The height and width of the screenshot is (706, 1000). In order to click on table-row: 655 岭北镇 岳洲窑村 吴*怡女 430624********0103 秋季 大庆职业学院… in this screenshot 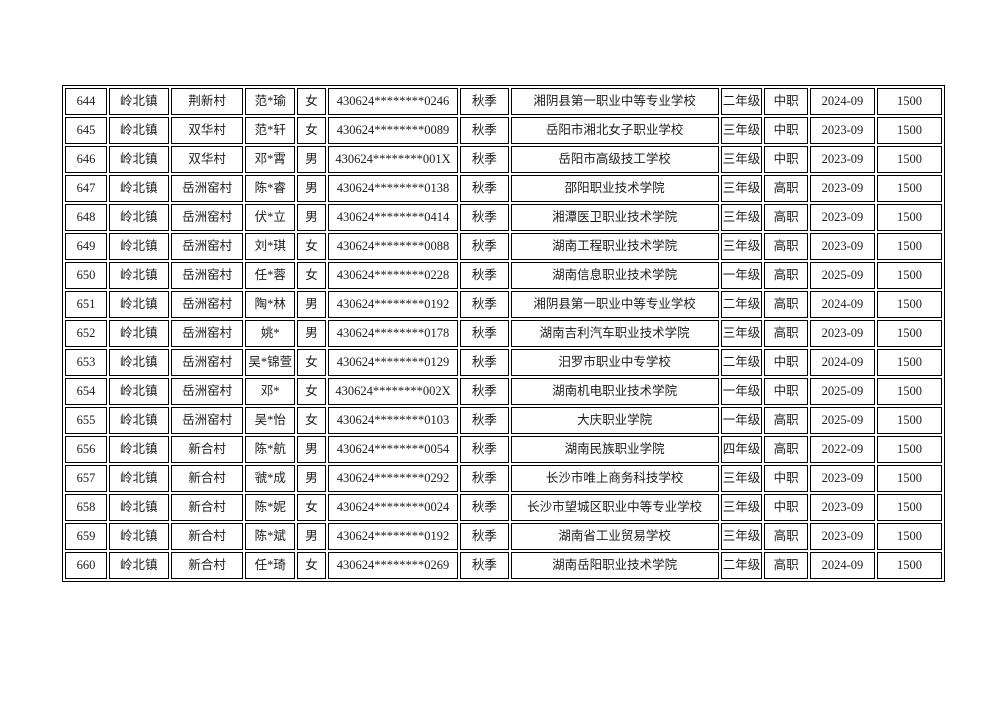, I will do `click(503, 420)`.